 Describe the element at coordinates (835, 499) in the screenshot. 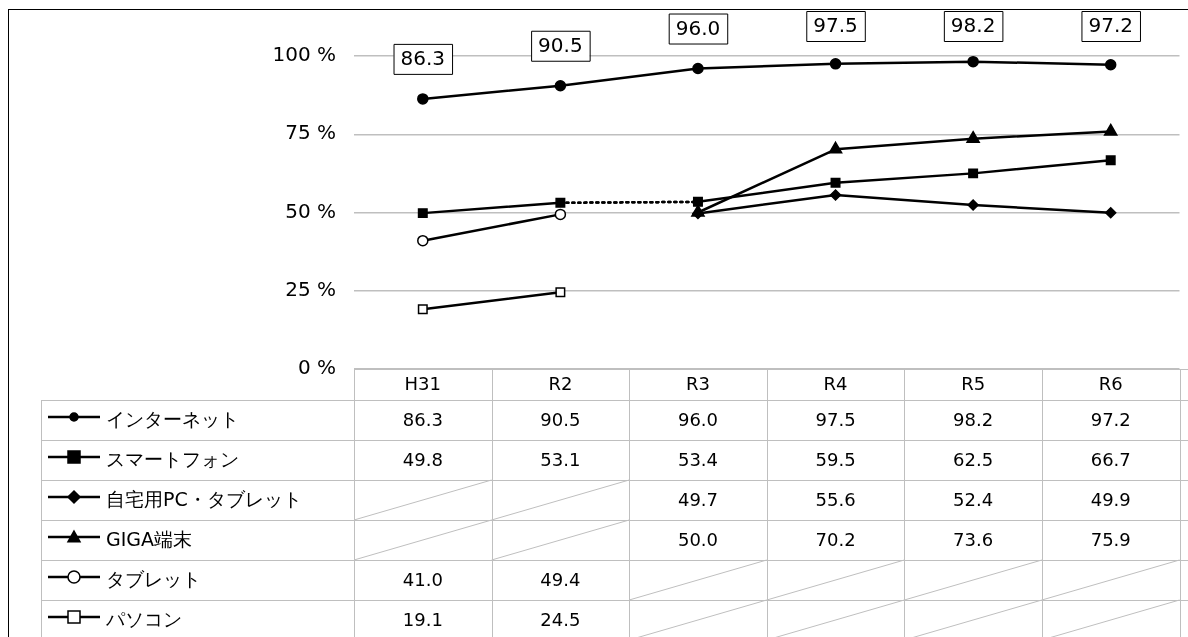

I see `data-label: 55.6` at that location.